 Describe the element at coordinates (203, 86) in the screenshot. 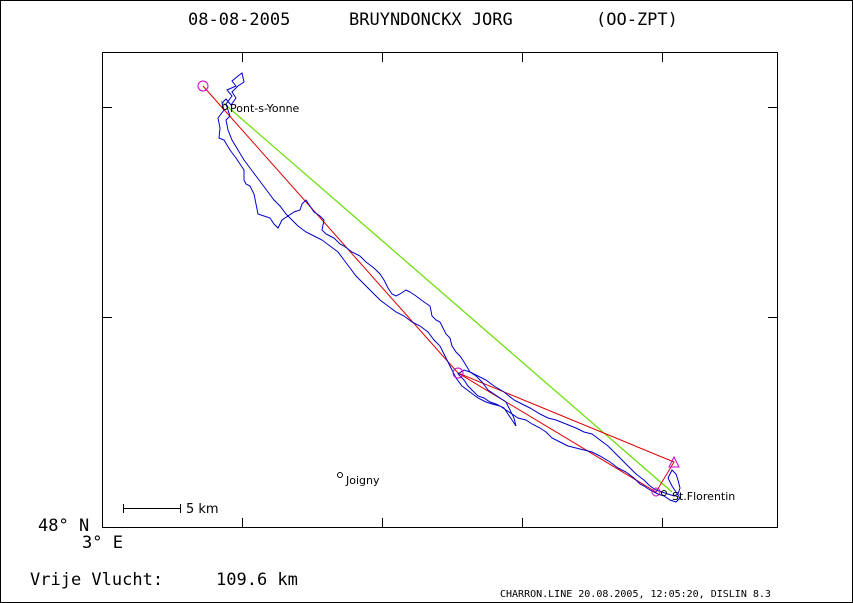

I see `start-circle-marker` at that location.